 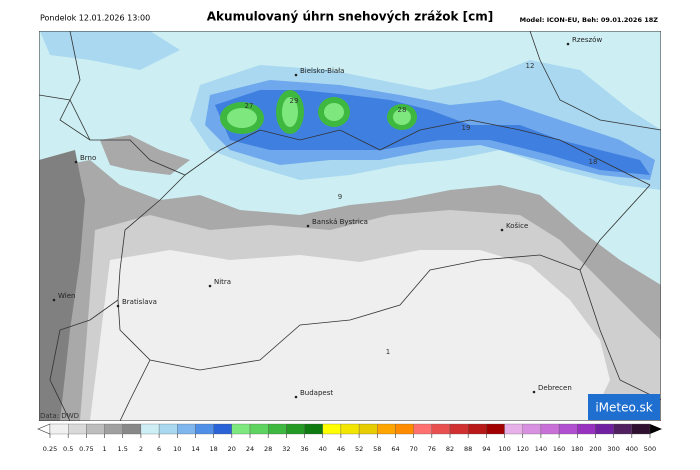 I want to click on legend-label: 94, so click(x=486, y=449).